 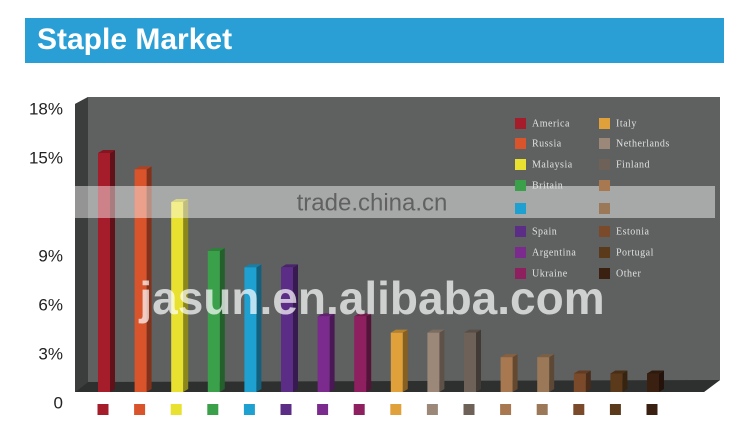 What do you see at coordinates (50, 353) in the screenshot?
I see `y-tick-label: 3%` at bounding box center [50, 353].